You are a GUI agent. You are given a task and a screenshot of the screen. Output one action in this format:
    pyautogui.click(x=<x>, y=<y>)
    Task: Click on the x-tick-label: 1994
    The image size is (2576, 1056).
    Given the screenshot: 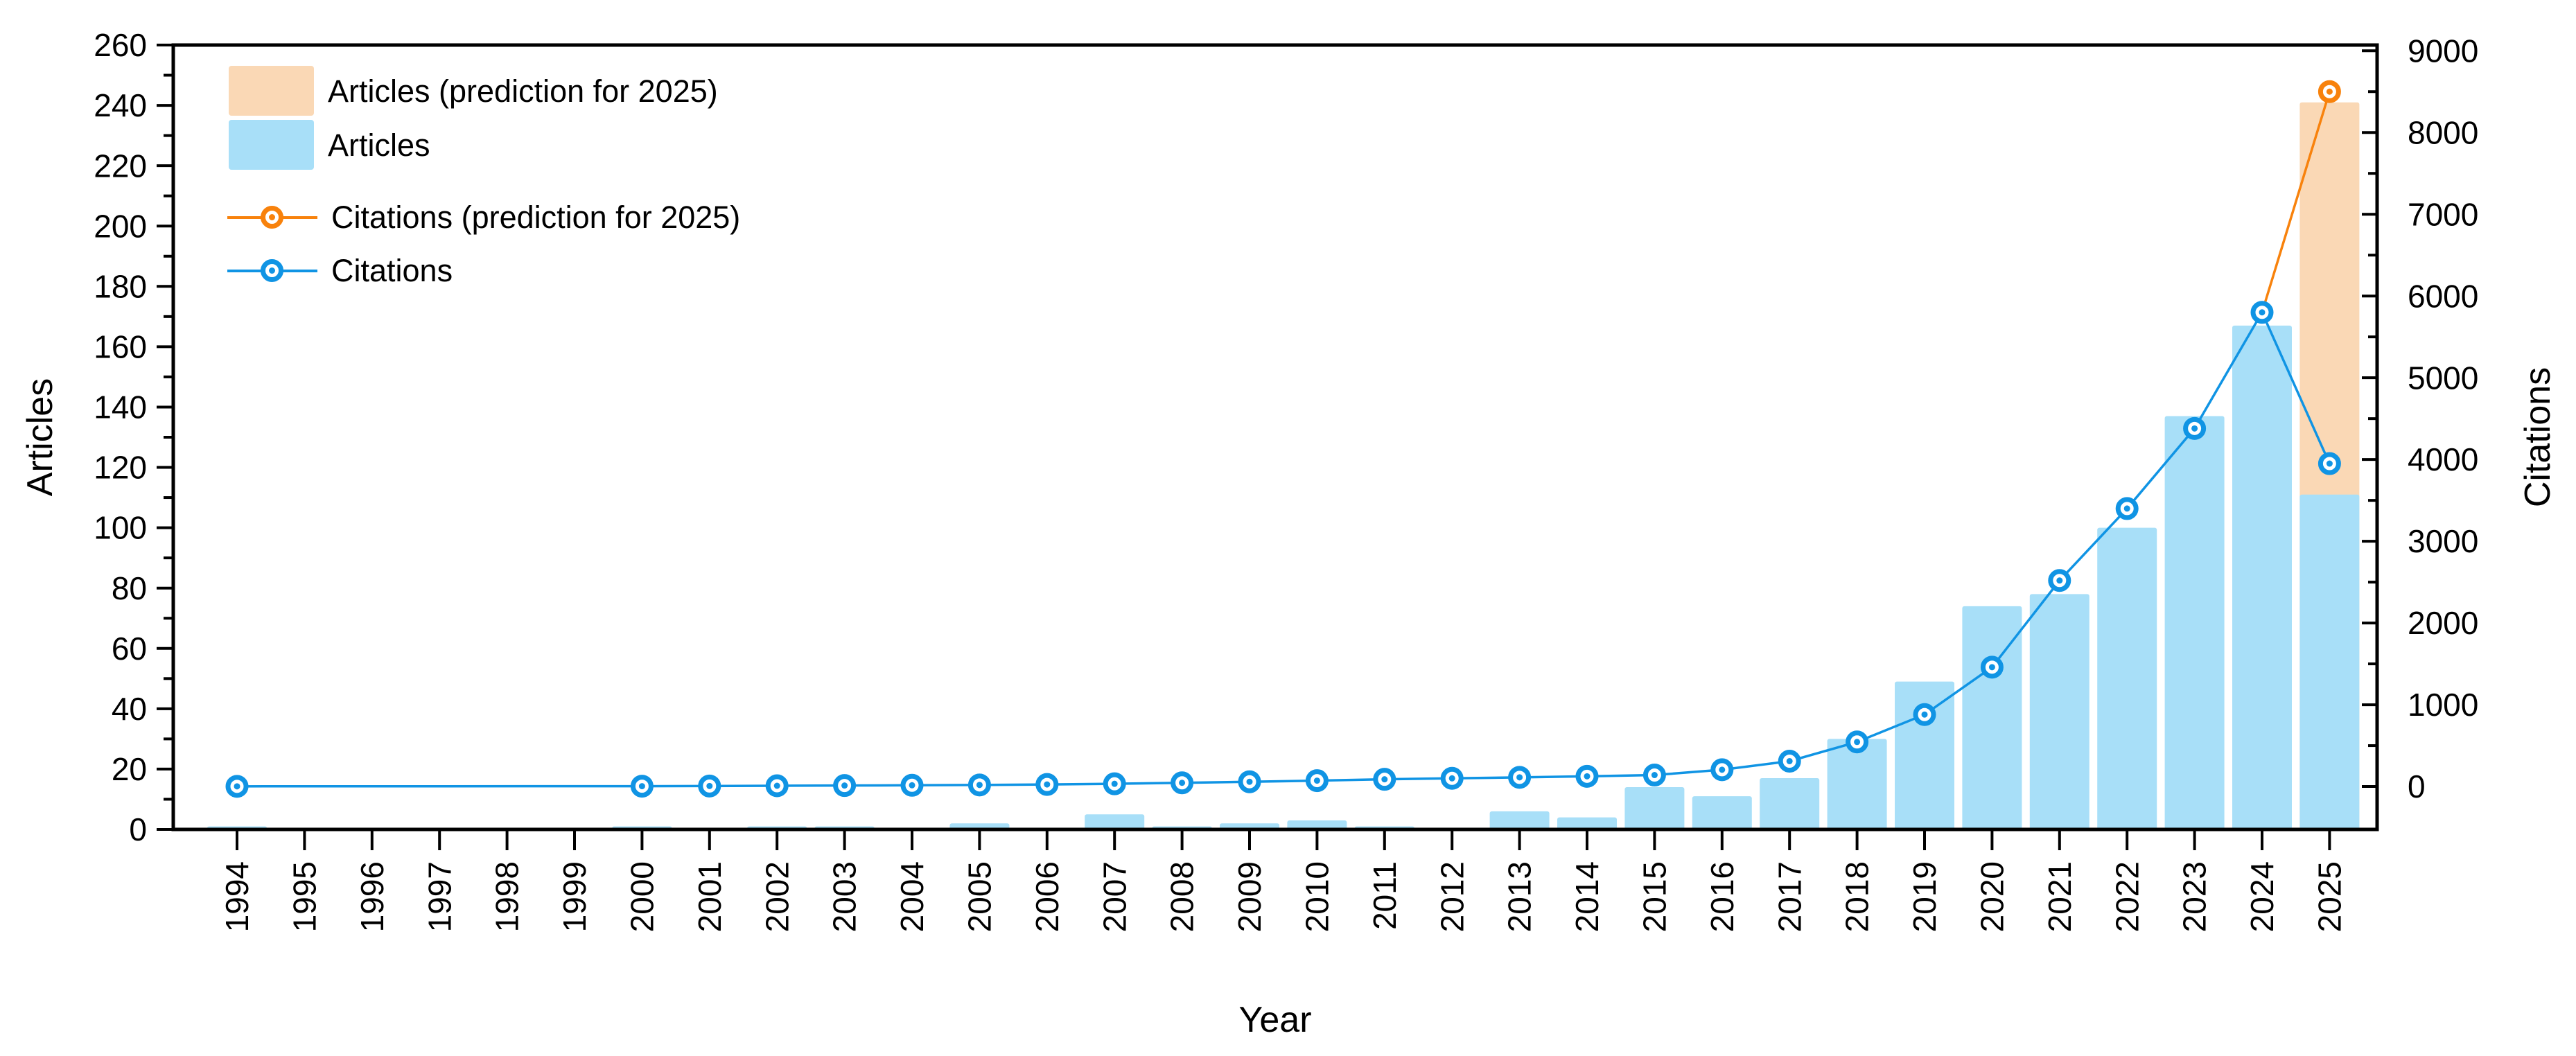 What is the action you would take?
    pyautogui.click(x=237, y=896)
    